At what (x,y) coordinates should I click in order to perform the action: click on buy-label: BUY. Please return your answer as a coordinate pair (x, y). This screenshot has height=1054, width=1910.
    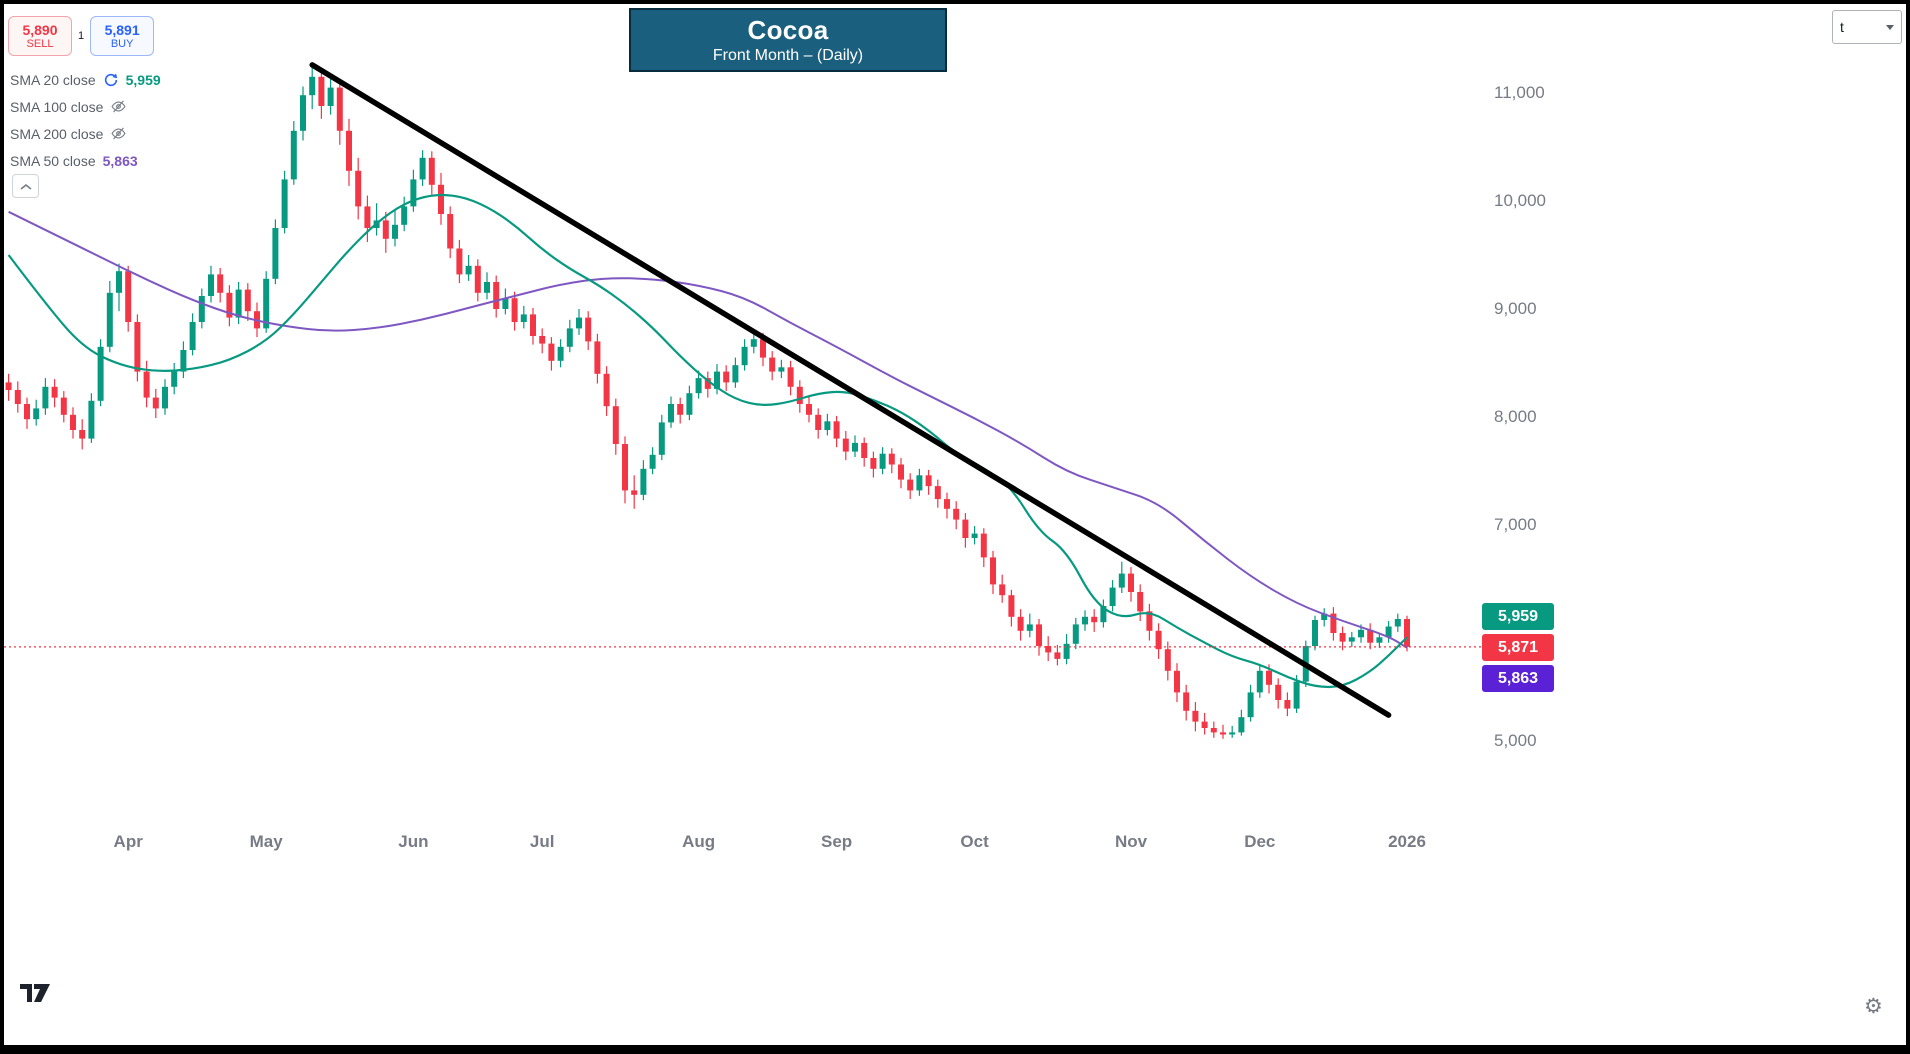
    Looking at the image, I should click on (122, 43).